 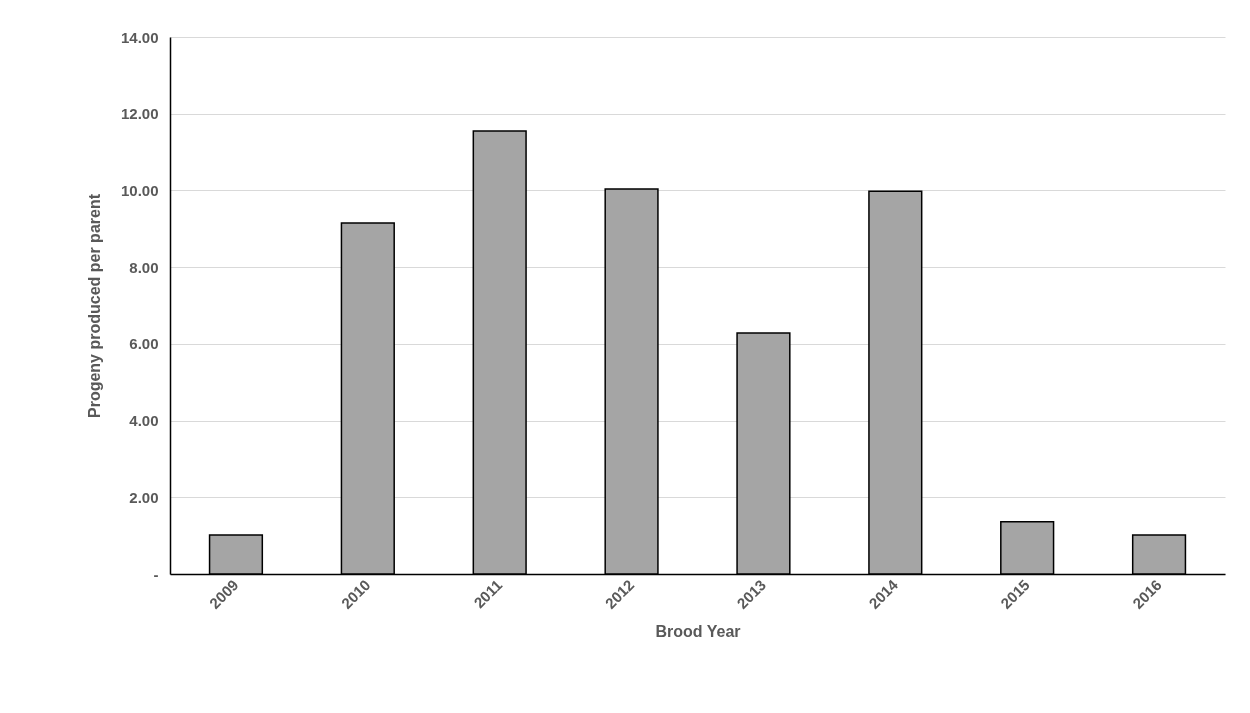 I want to click on y-tick-label: -, so click(x=156, y=574).